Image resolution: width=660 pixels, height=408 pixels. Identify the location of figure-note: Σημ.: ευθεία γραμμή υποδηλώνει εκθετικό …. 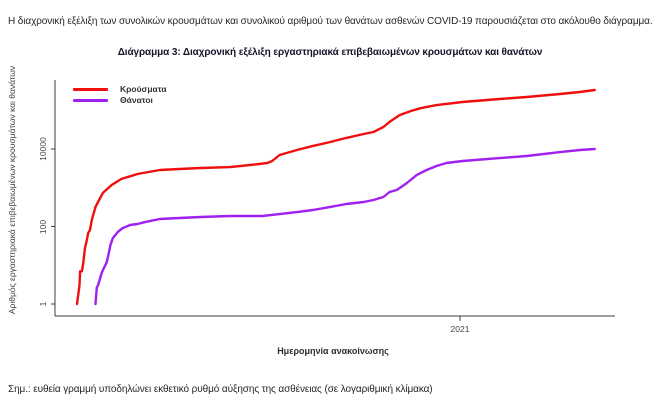
(220, 389).